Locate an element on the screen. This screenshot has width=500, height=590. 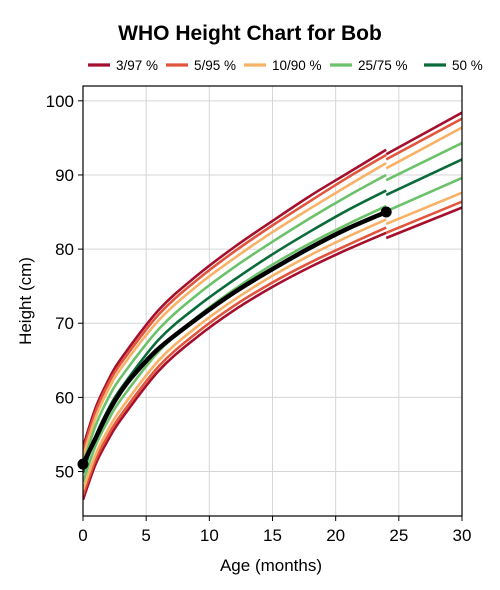
x-axis-ticks: 0 5 10 15 20 25 30 is located at coordinates (274, 530).